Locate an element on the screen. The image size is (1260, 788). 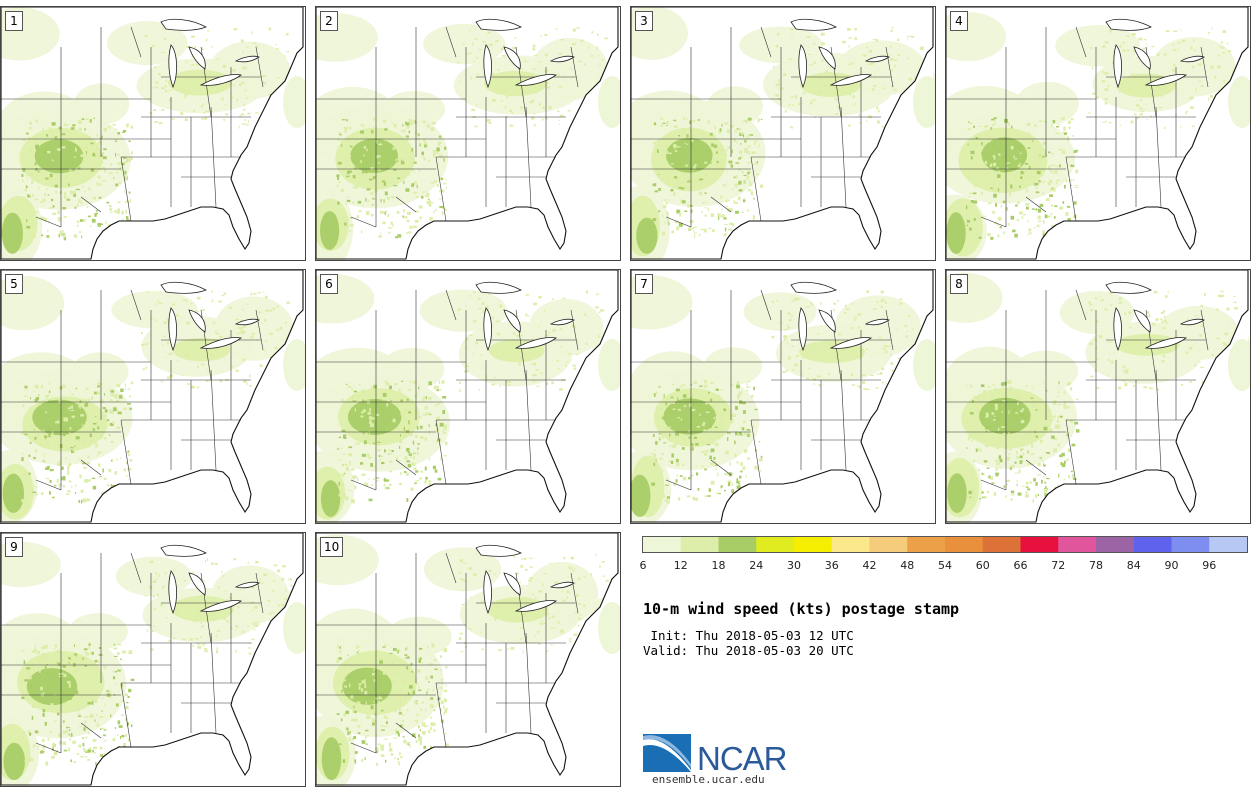
member-label-8: 8 is located at coordinates (959, 284).